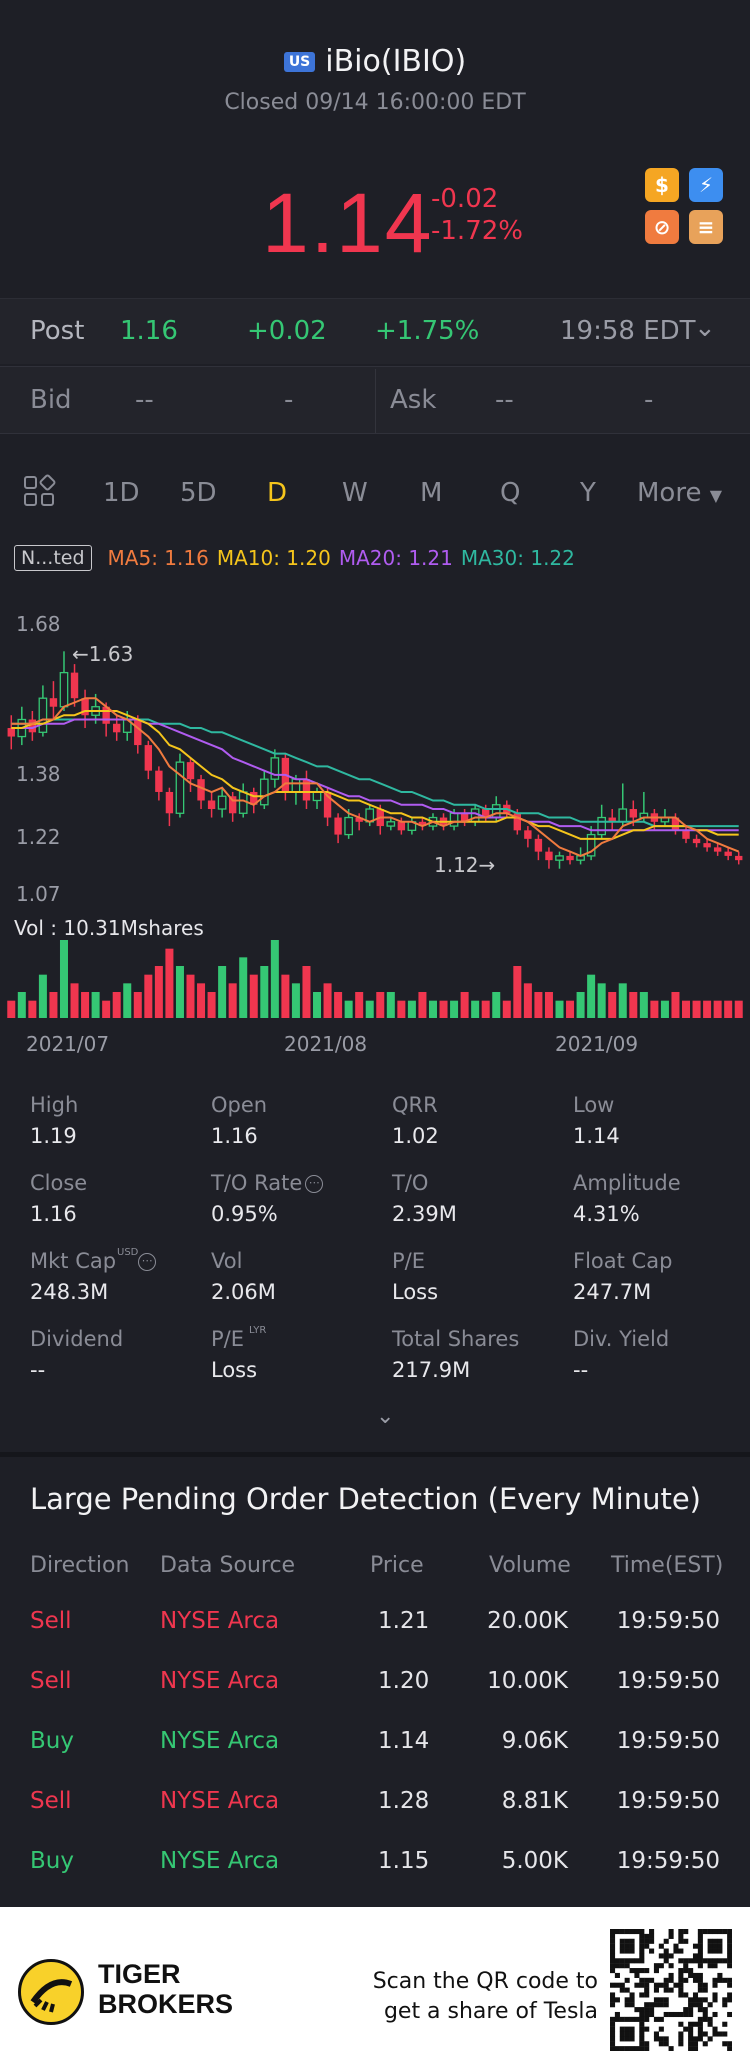  Describe the element at coordinates (431, 493) in the screenshot. I see `tab-m: M` at that location.